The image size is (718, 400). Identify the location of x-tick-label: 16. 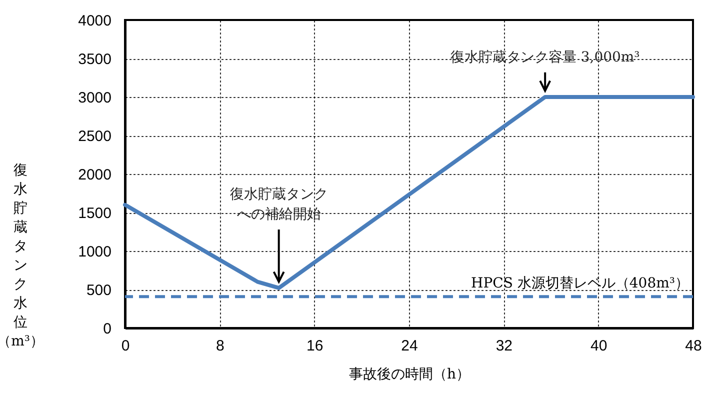
(315, 346).